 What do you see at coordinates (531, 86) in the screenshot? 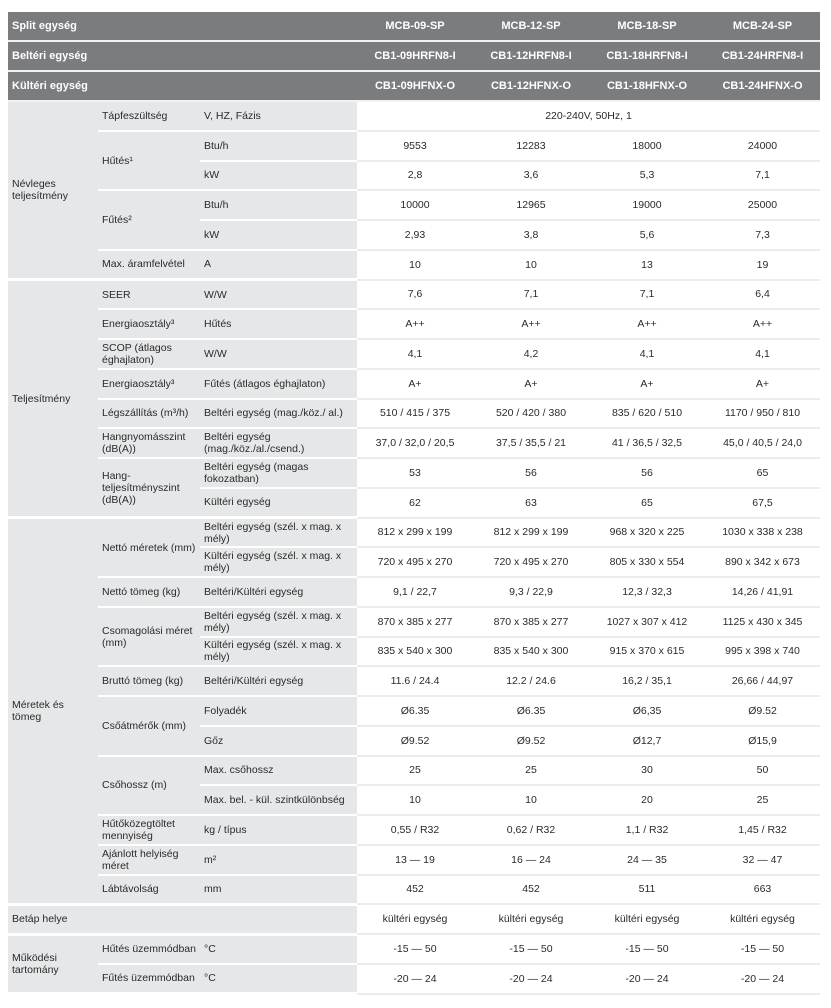
I see `header-value: CB1-12HFNX-O` at bounding box center [531, 86].